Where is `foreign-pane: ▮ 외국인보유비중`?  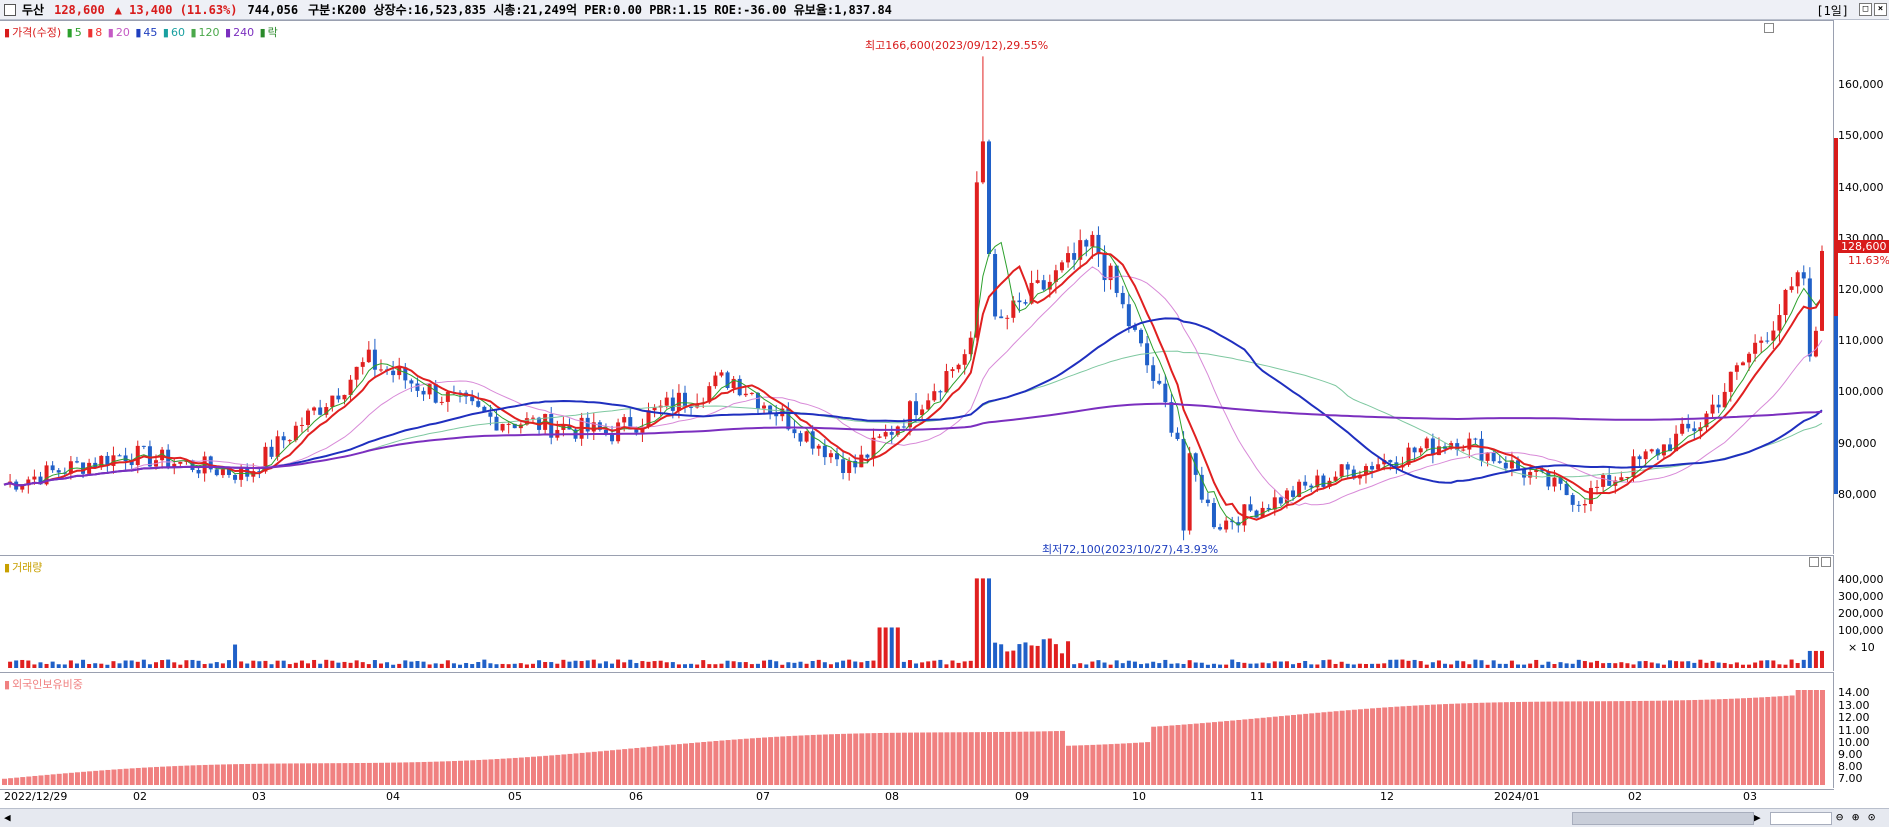
foreign-pane: ▮ 외국인보유비중 is located at coordinates (917, 730).